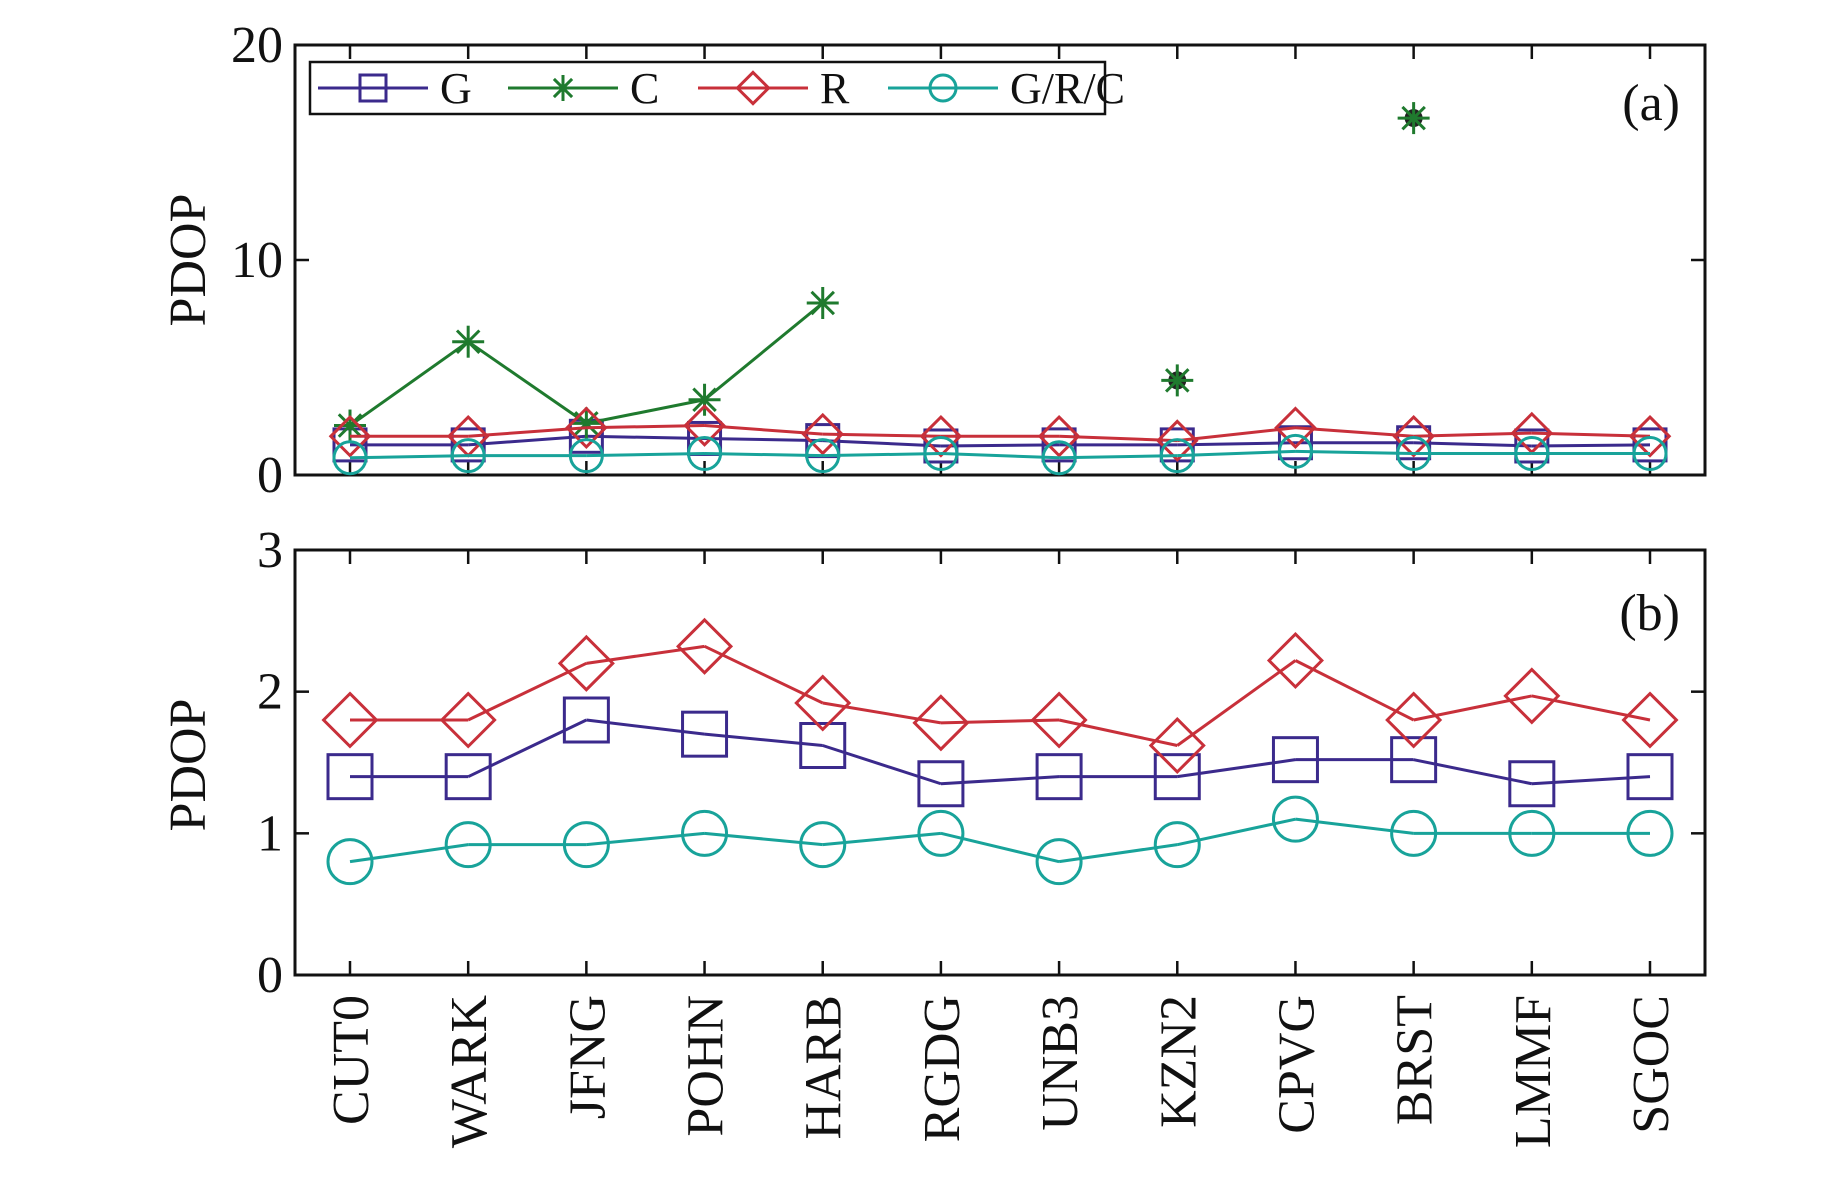 This screenshot has width=1843, height=1181. Describe the element at coordinates (257, 45) in the screenshot. I see `panel-a-ytick-label: 20` at that location.